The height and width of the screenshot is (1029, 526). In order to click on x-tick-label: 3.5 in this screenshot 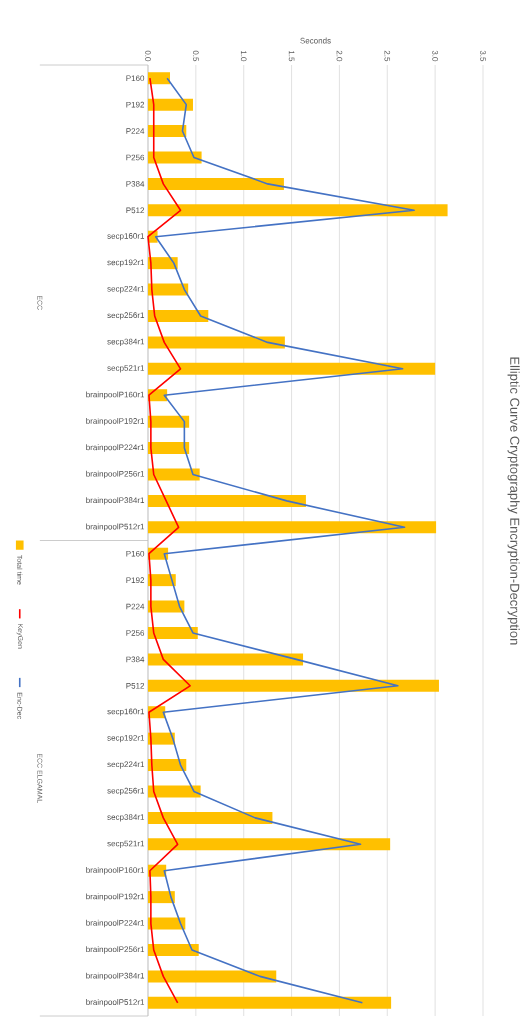, I will do `click(483, 56)`.